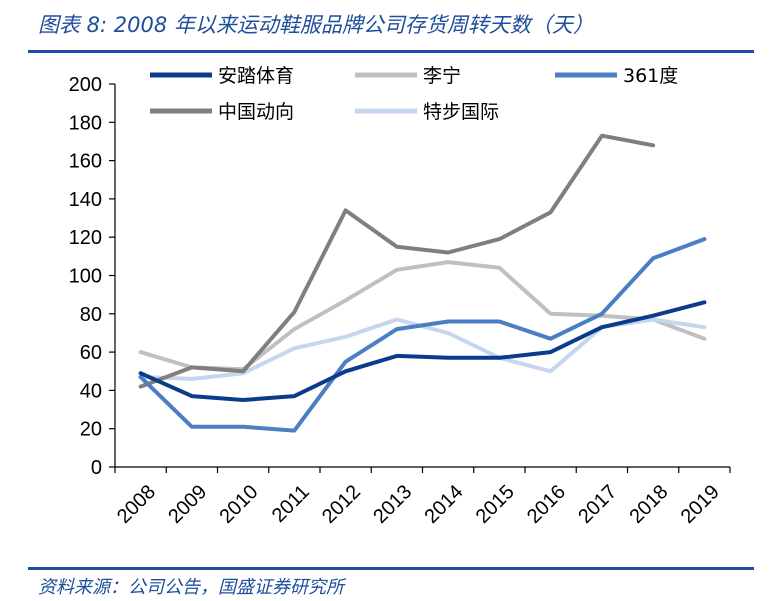 The height and width of the screenshot is (601, 771). What do you see at coordinates (91, 430) in the screenshot?
I see `y-tick-label: 20` at bounding box center [91, 430].